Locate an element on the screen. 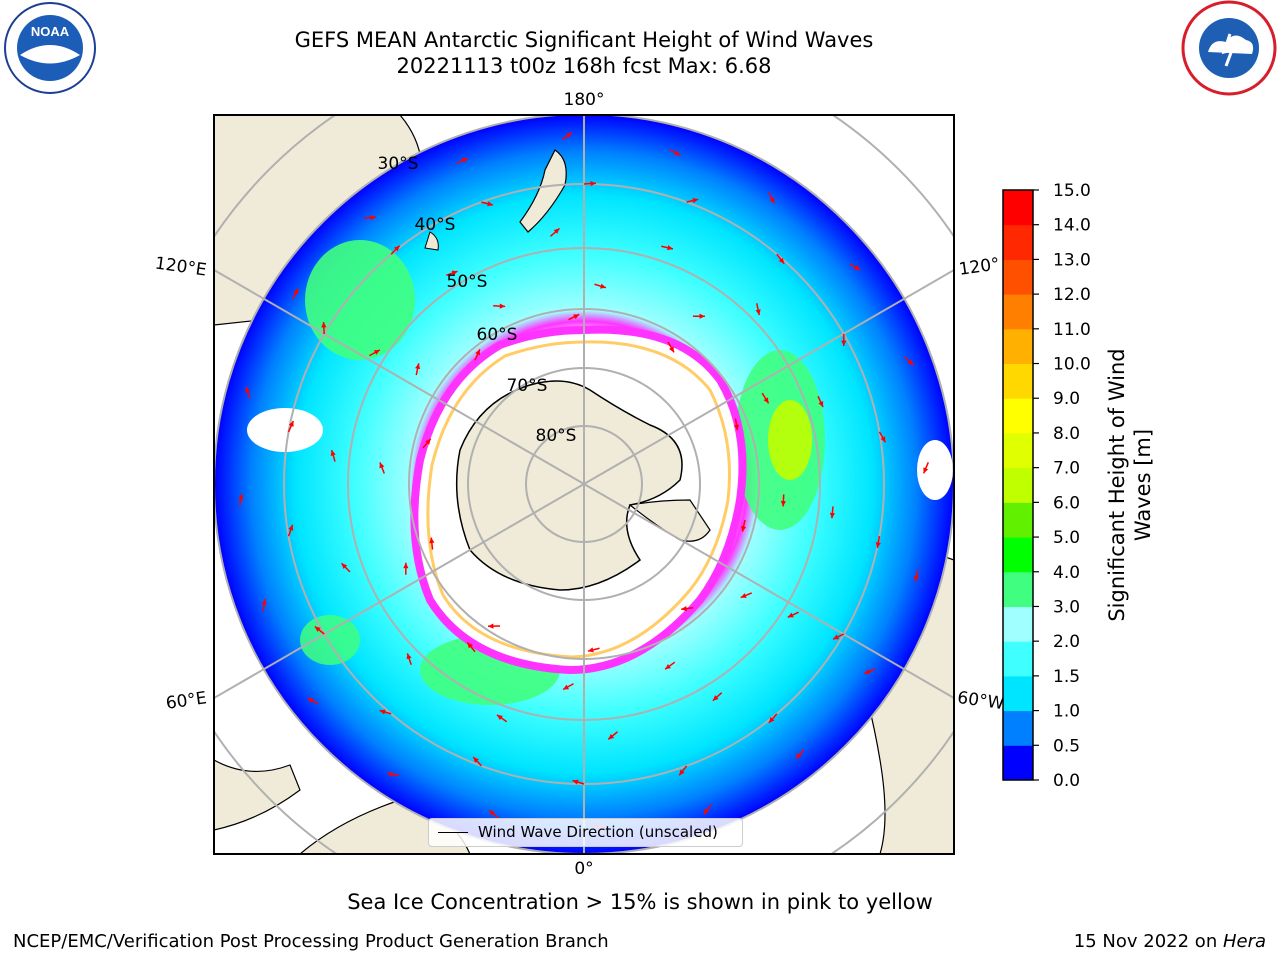 The width and height of the screenshot is (1280, 960). lon-label-60e: 60°E is located at coordinates (186, 700).